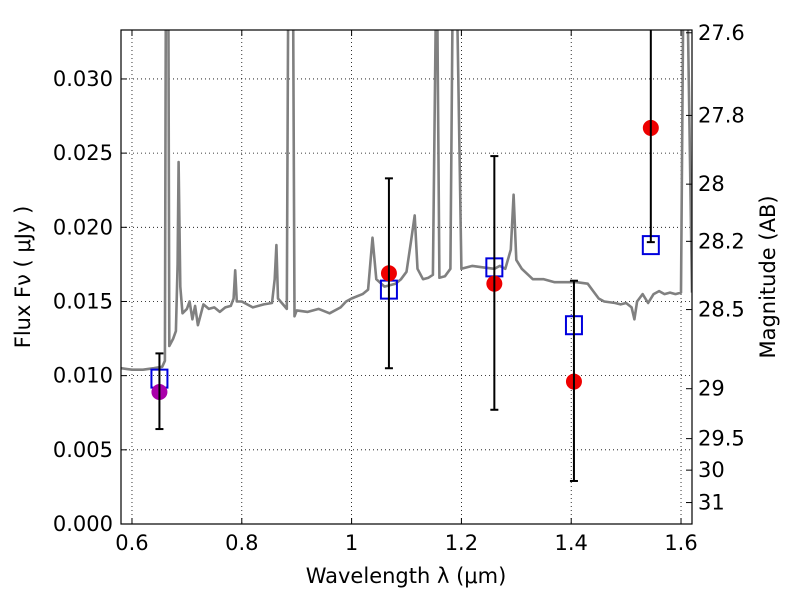 The width and height of the screenshot is (800, 600). Describe the element at coordinates (83, 524) in the screenshot. I see `y-tick-label: 0.000` at that location.